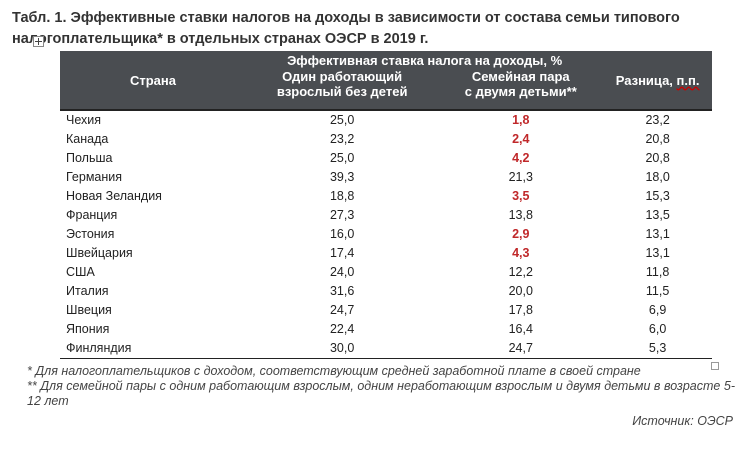  I want to click on cell-country: Эстония, so click(90, 234).